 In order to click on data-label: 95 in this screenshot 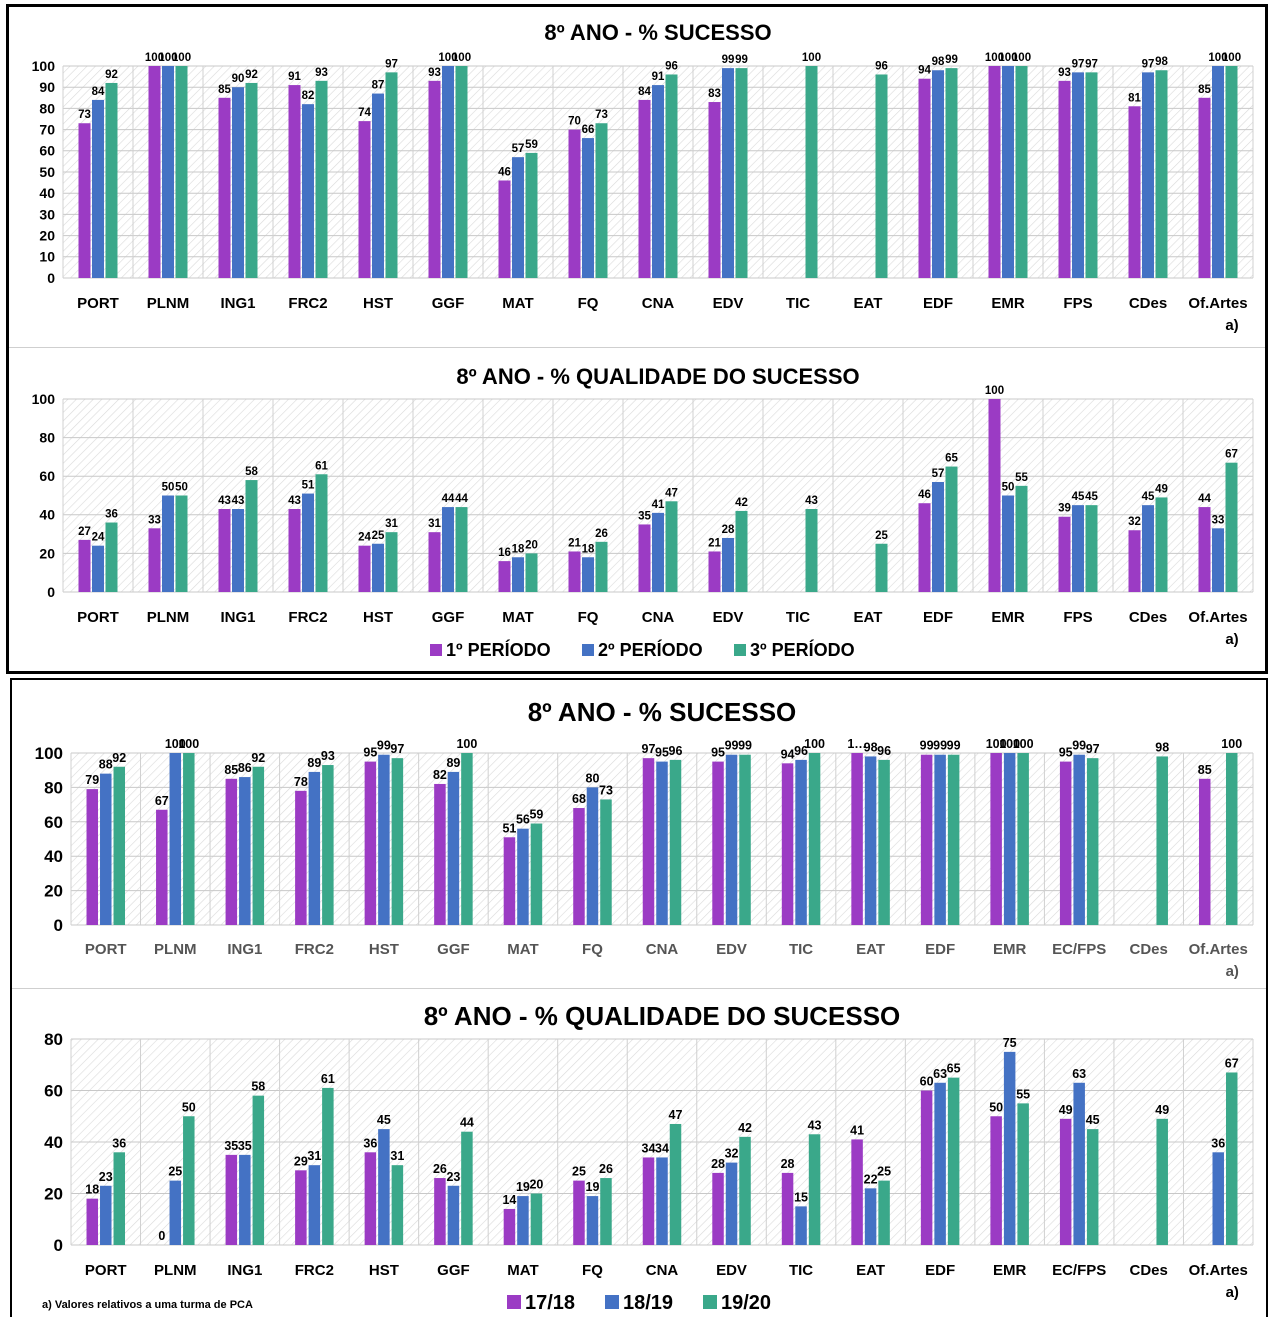, I will do `click(1066, 753)`.